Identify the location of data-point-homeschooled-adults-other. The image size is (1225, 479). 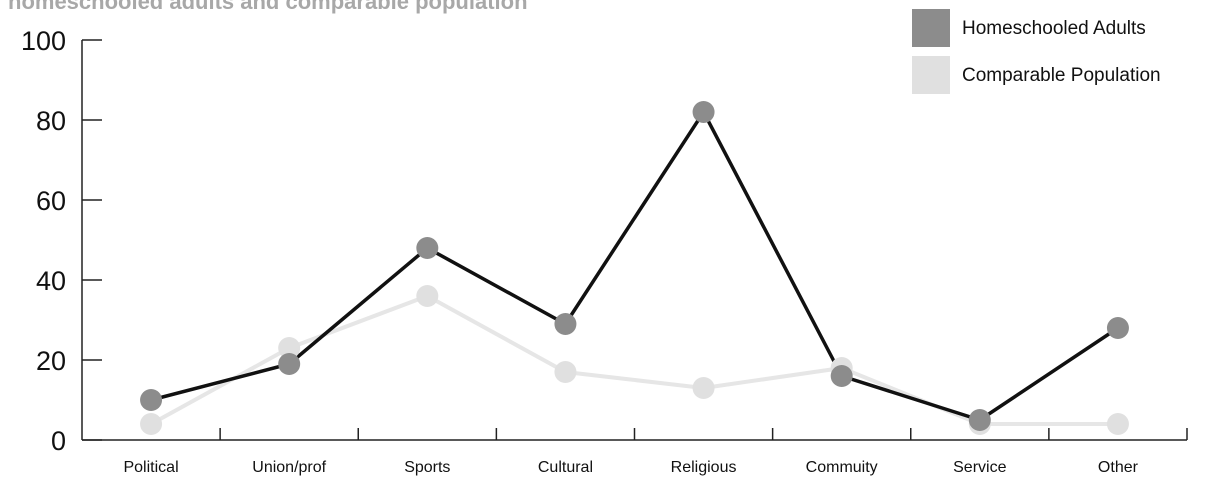
(1117, 328).